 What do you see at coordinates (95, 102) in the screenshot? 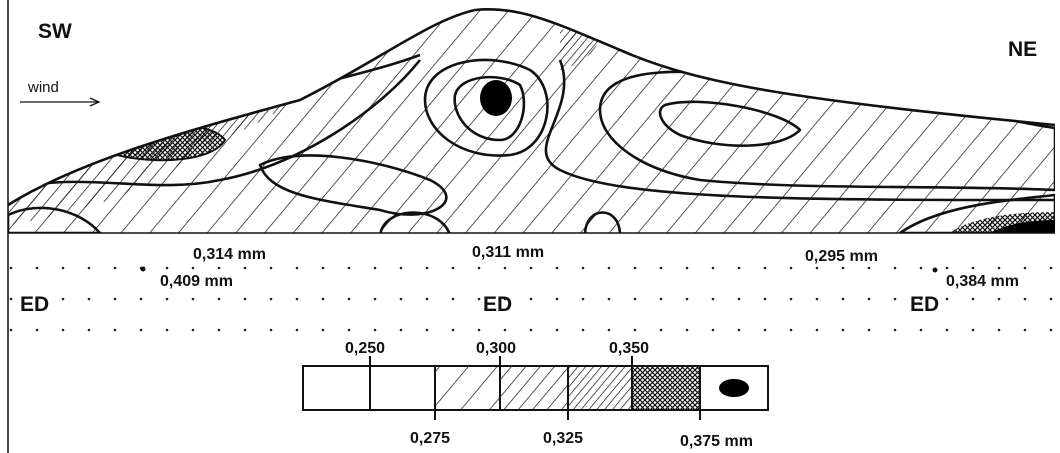
I see `wind-arrow-head` at bounding box center [95, 102].